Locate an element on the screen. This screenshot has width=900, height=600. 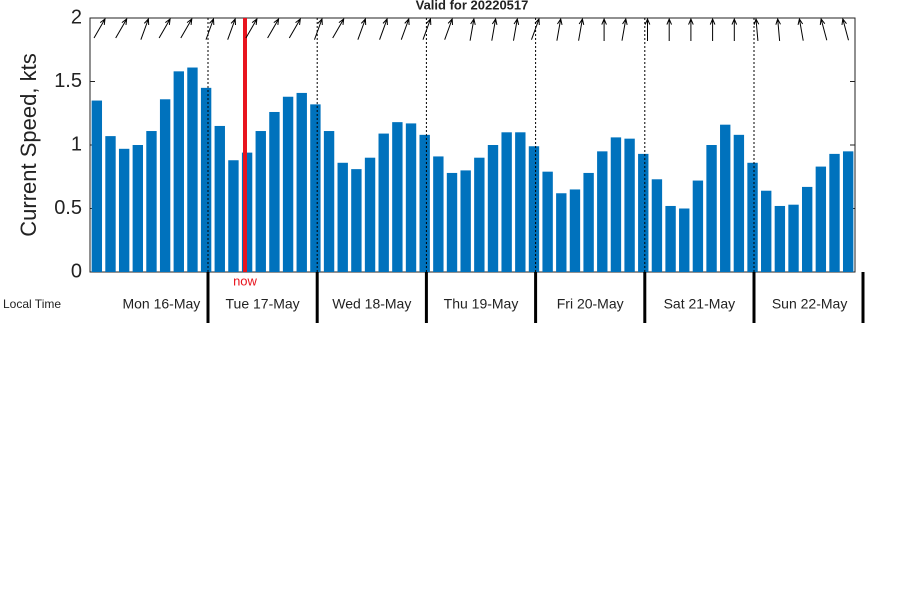
day-label: Mon 16-May is located at coordinates (161, 304).